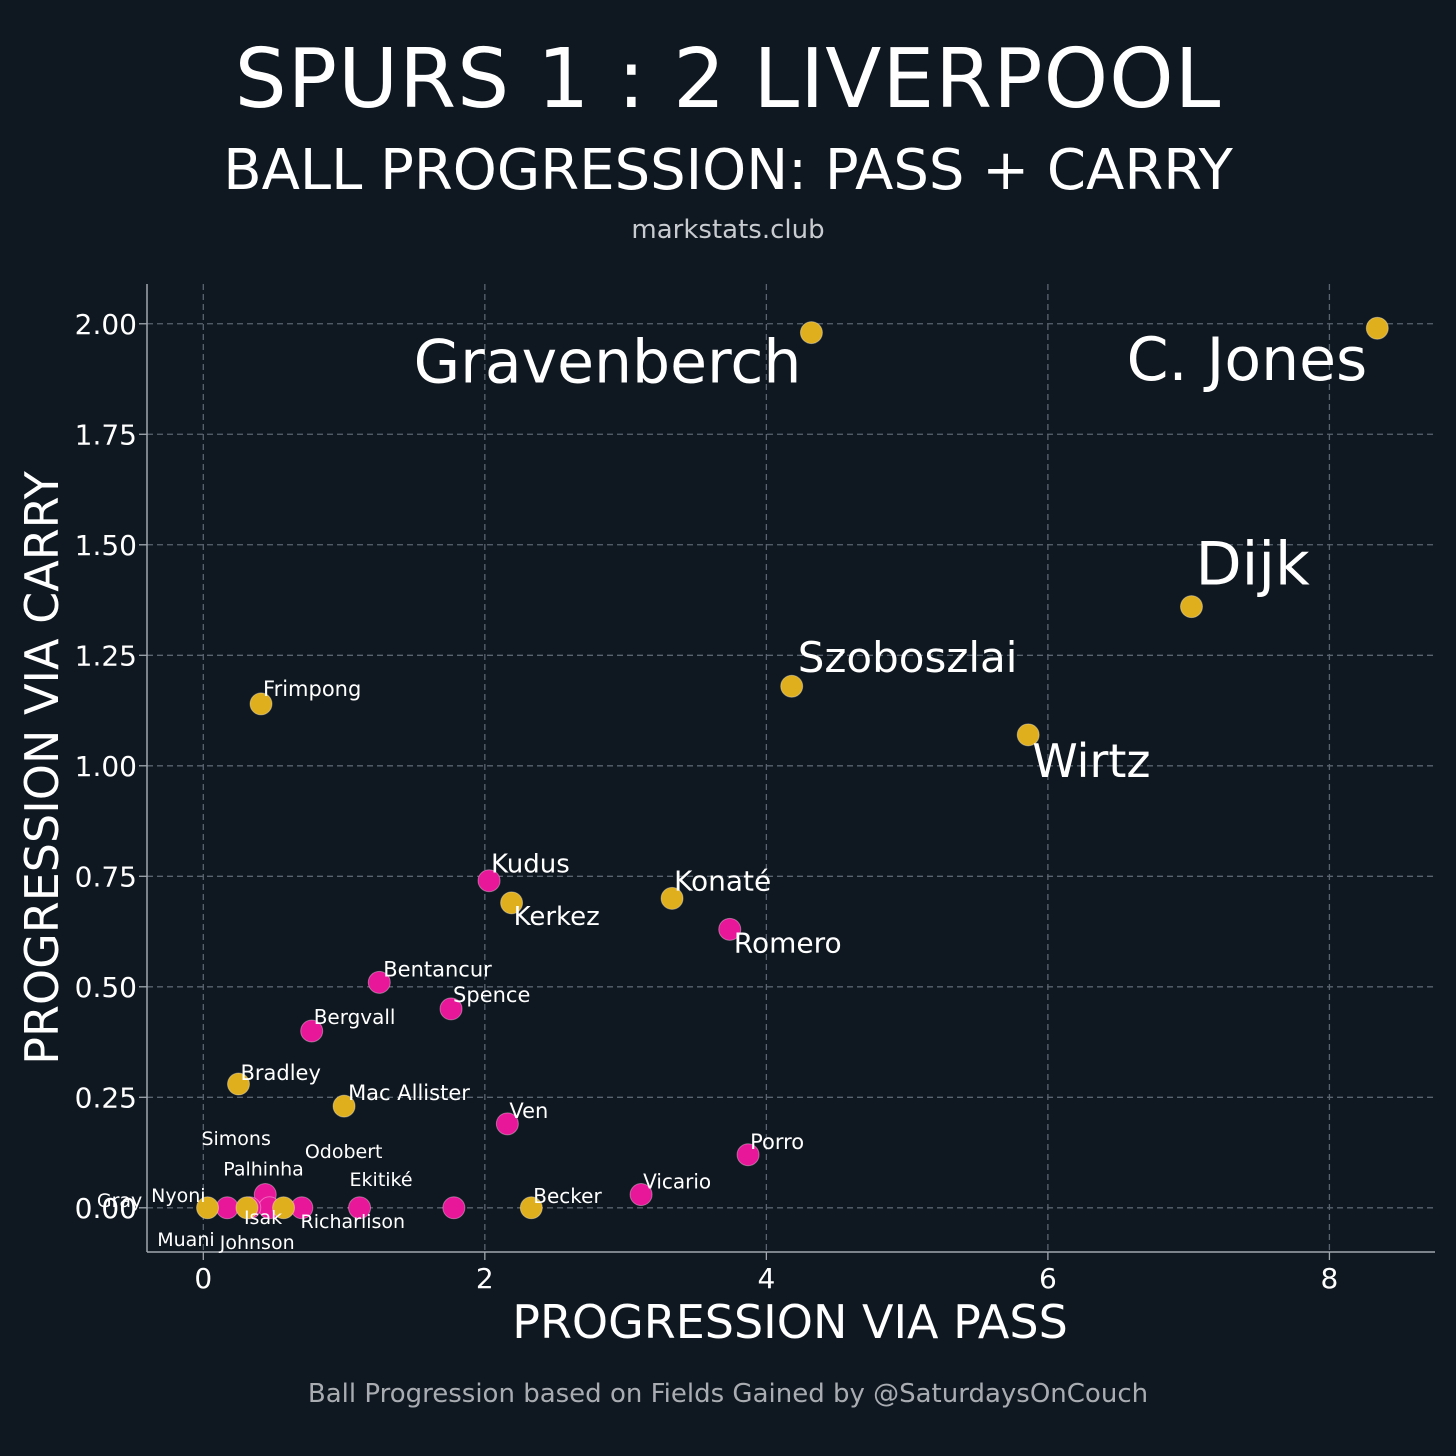 This screenshot has height=1456, width=1456. Describe the element at coordinates (530, 865) in the screenshot. I see `point-label: Kudus` at that location.